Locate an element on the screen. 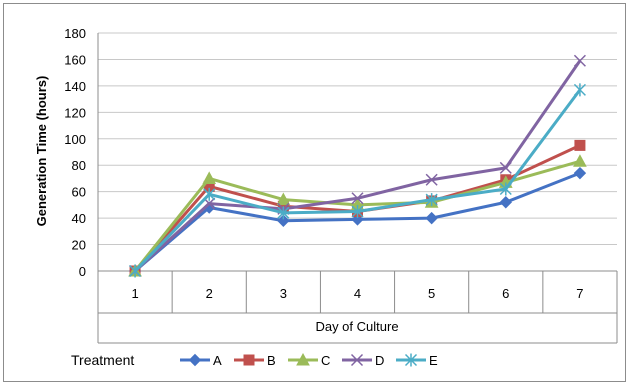  legend: Treatment A B C D E is located at coordinates (254, 360).